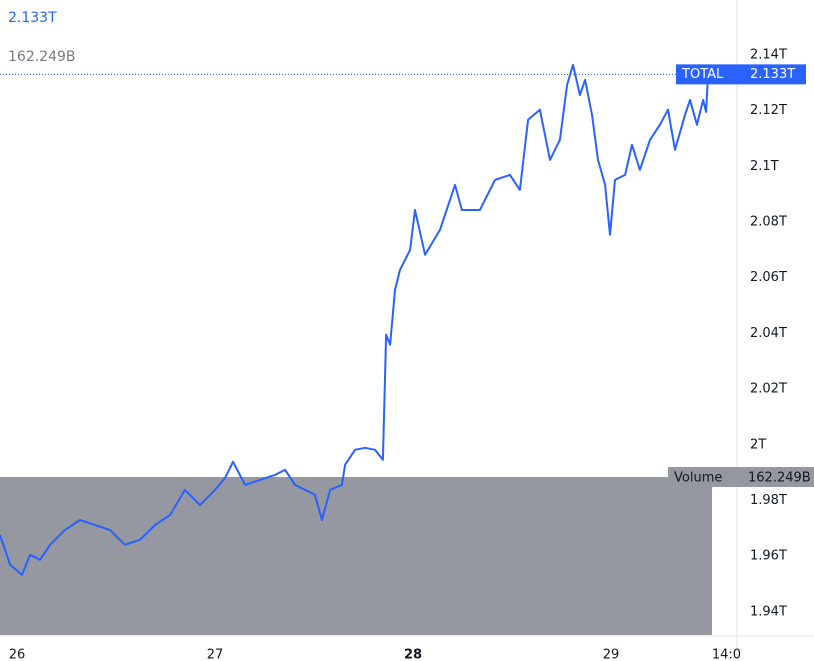 Image resolution: width=814 pixels, height=661 pixels. Describe the element at coordinates (764, 166) in the screenshot. I see `y-tick-label: 2.1T` at that location.